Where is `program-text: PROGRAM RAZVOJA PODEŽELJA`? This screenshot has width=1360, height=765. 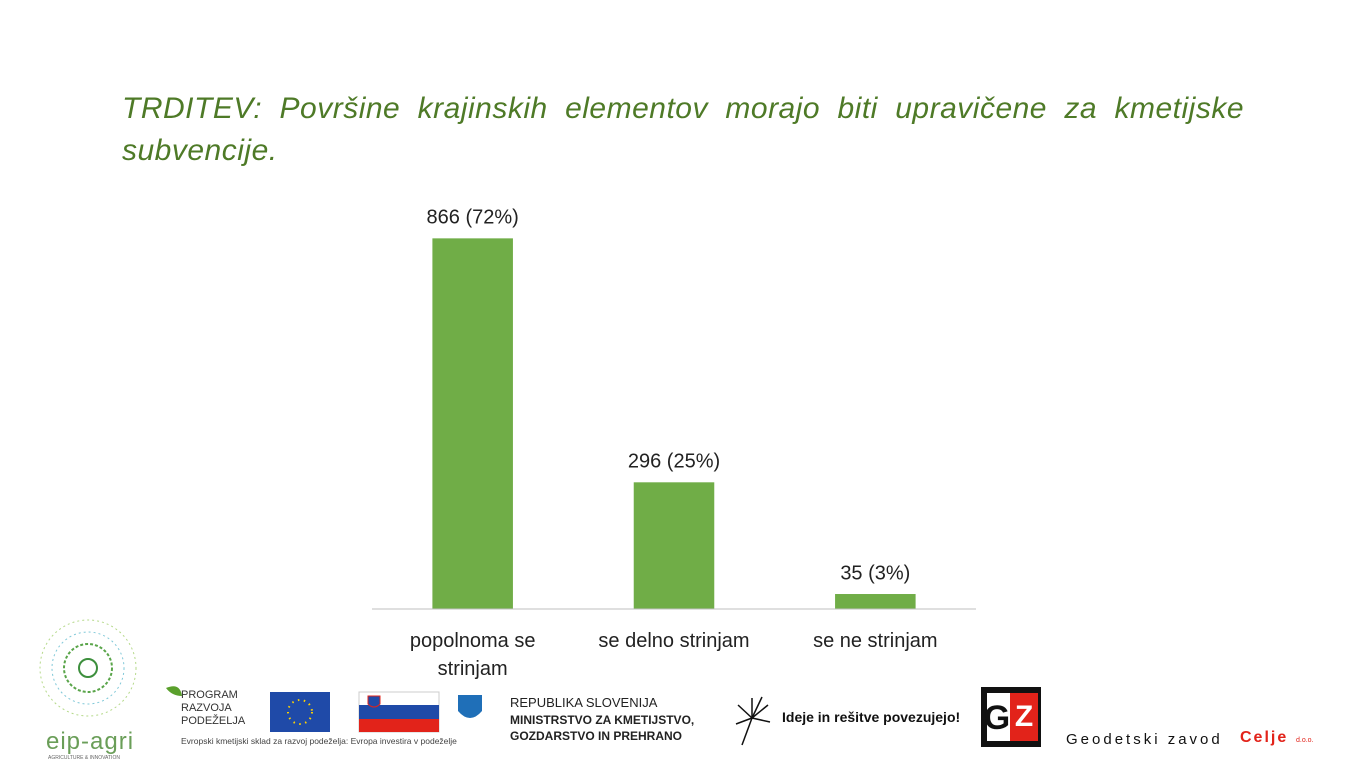 program-text: PROGRAM RAZVOJA PODEŽELJA is located at coordinates (213, 708).